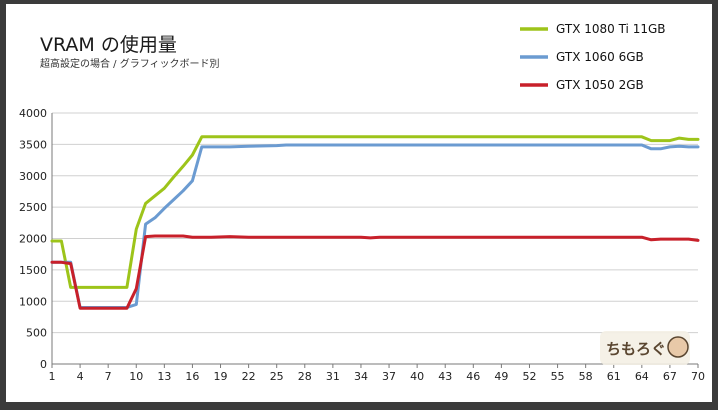  Describe the element at coordinates (642, 376) in the screenshot. I see `x-tick-label: 64` at that location.